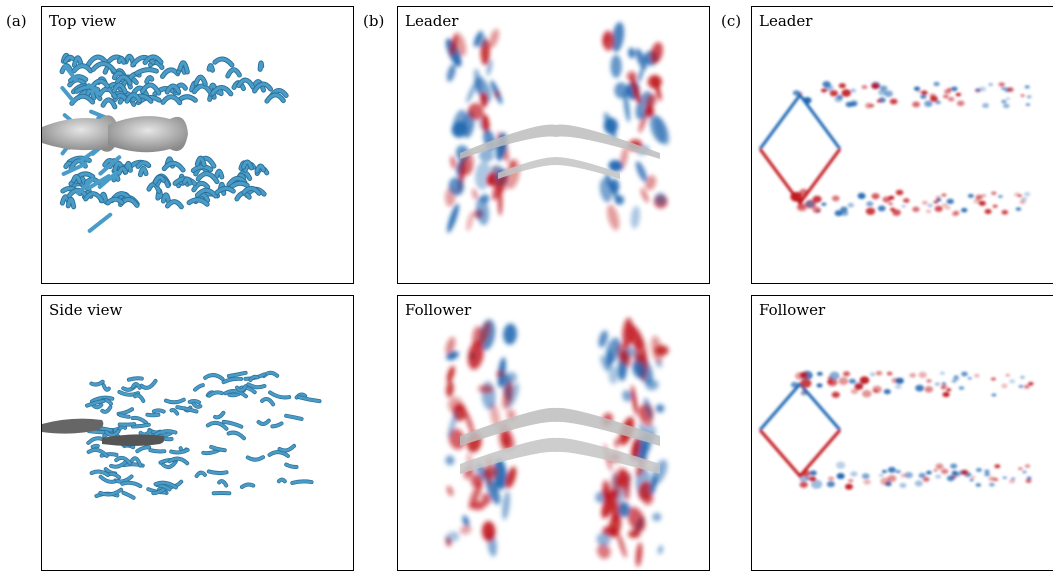  Describe the element at coordinates (182, 435) in the screenshot. I see `side-view-vortex-plot` at that location.